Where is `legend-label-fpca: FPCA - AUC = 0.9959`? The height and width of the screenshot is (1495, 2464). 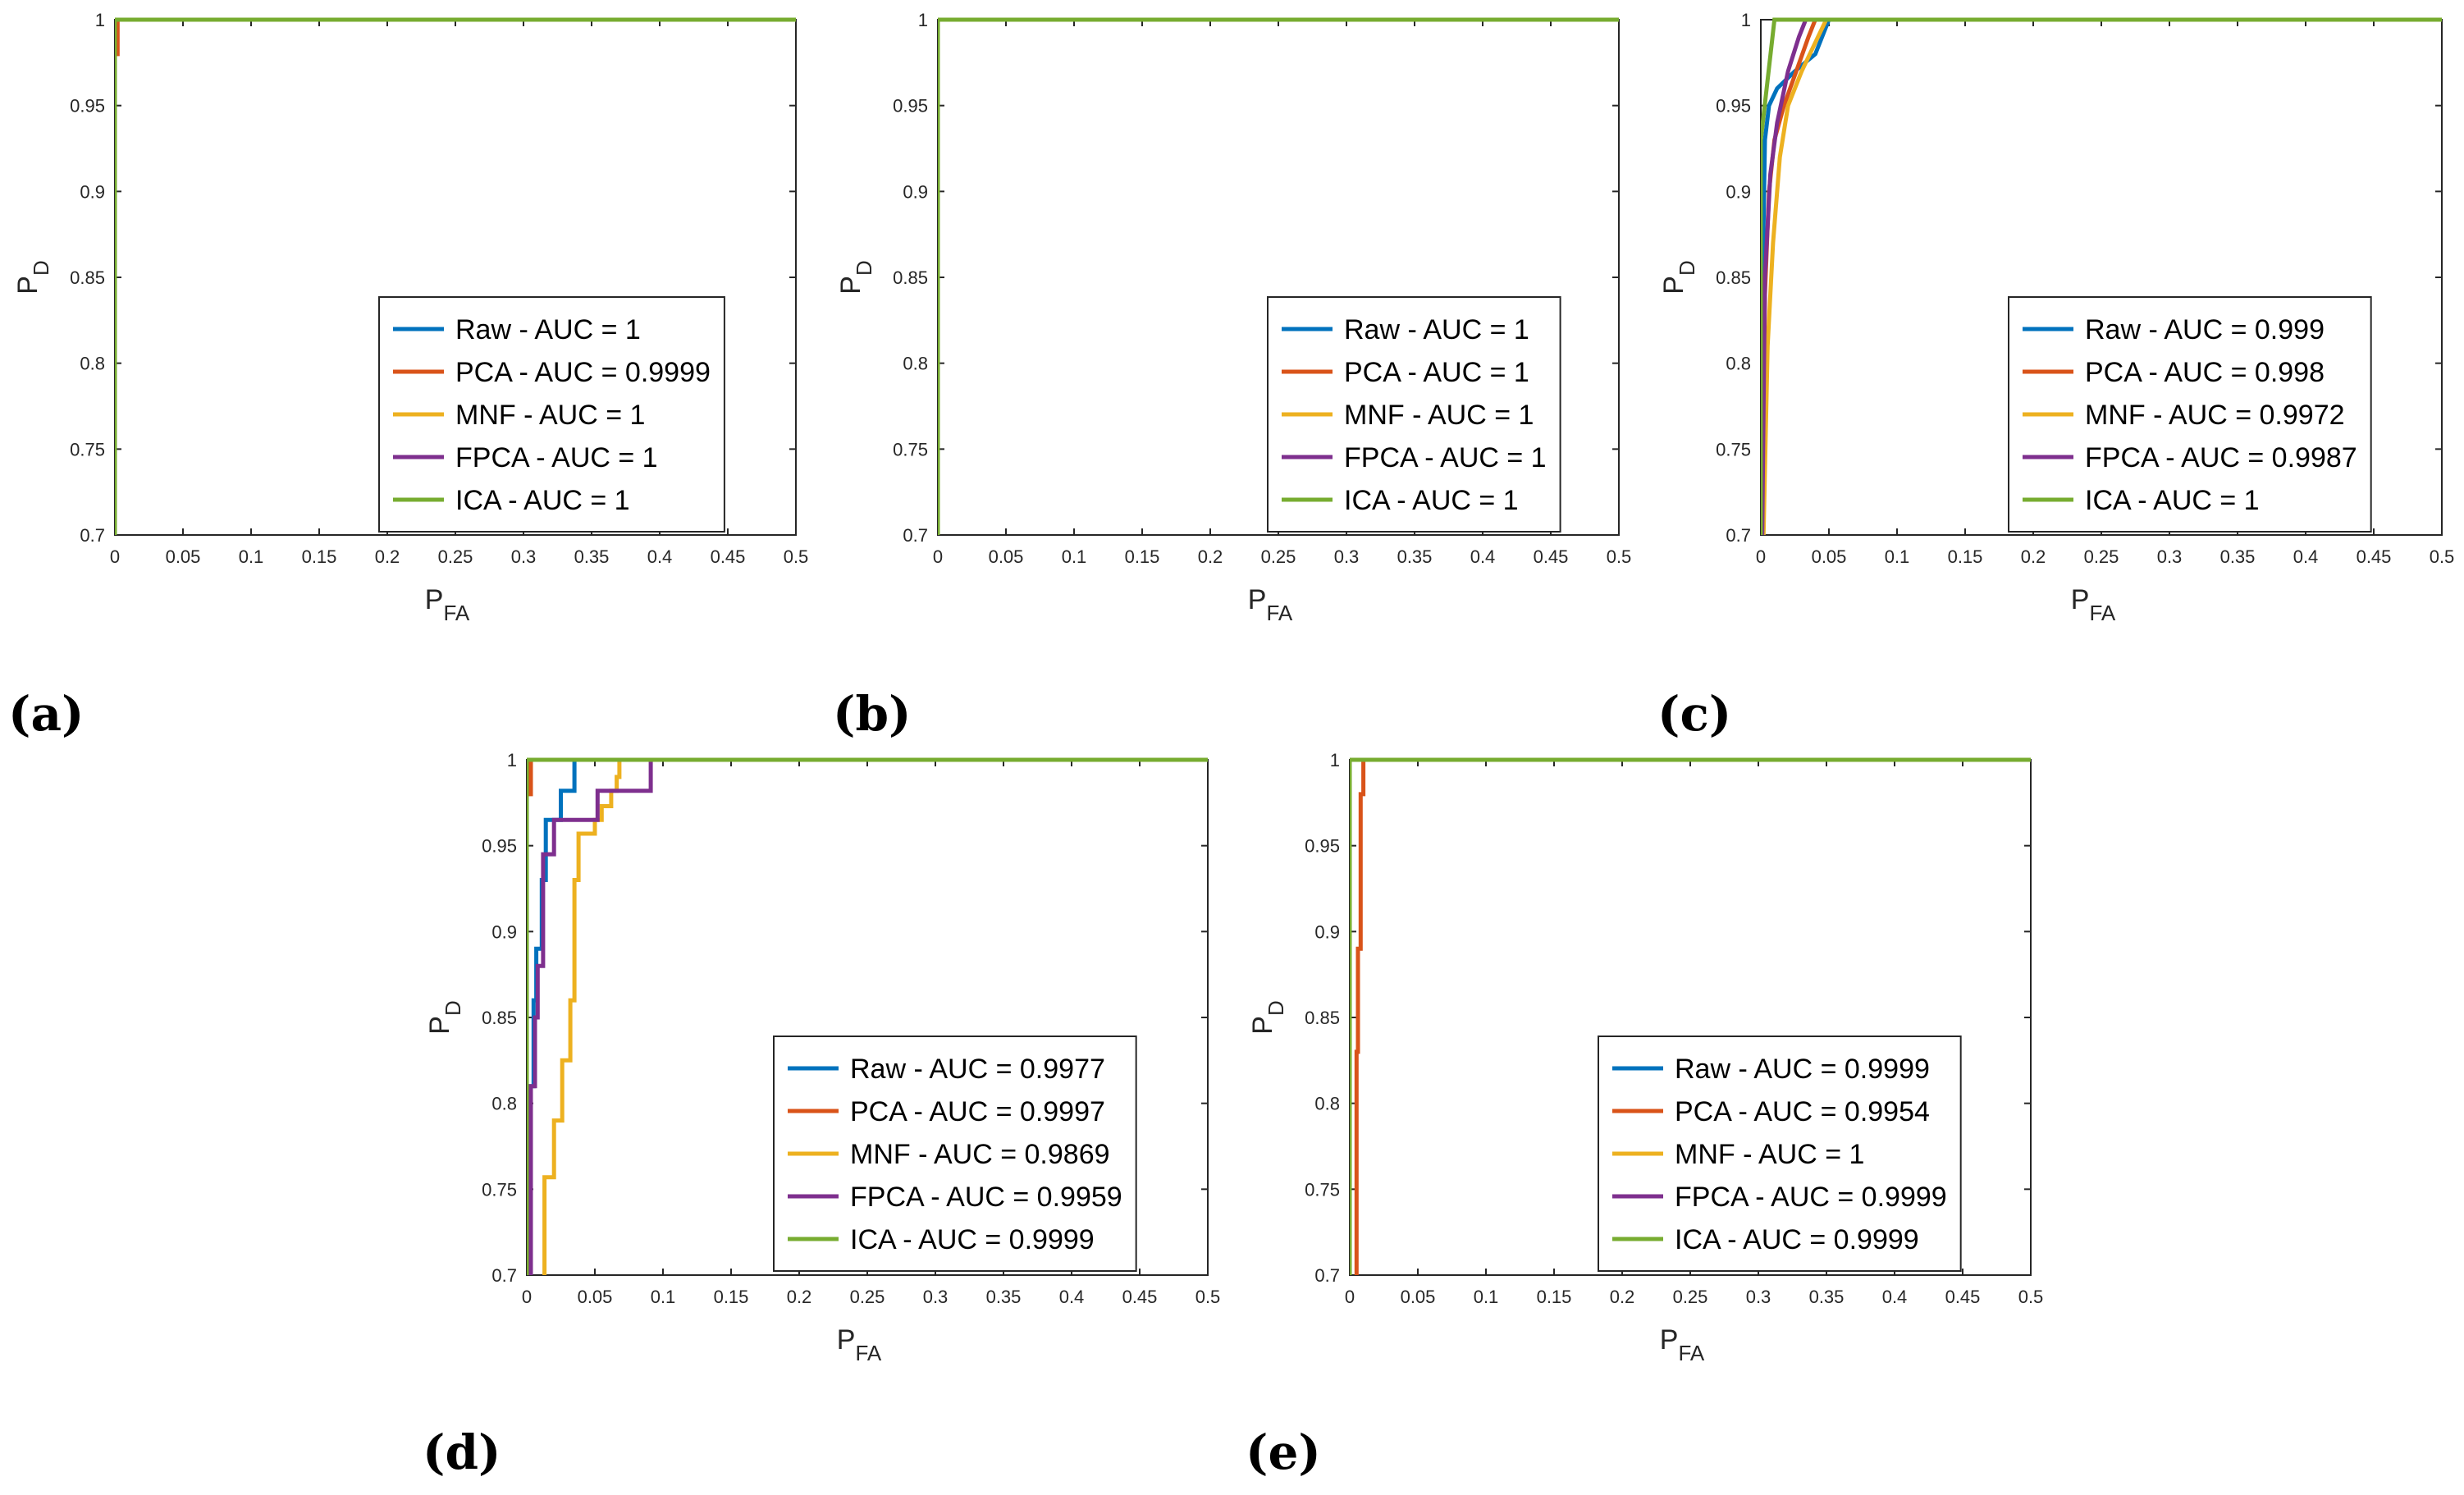
legend-label-fpca: FPCA - AUC = 0.9959 is located at coordinates (986, 1197).